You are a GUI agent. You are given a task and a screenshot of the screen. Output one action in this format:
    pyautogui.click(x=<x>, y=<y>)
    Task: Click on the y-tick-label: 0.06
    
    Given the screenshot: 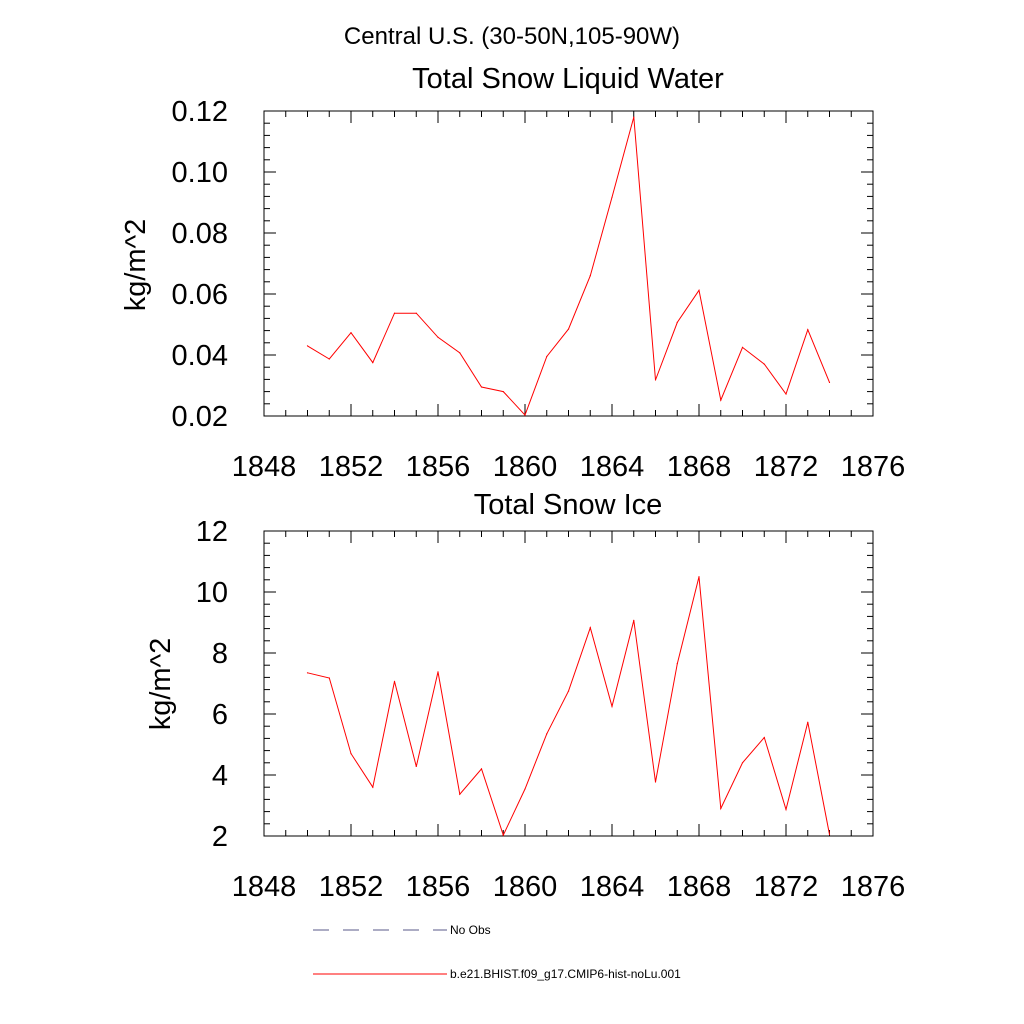 What is the action you would take?
    pyautogui.click(x=200, y=295)
    